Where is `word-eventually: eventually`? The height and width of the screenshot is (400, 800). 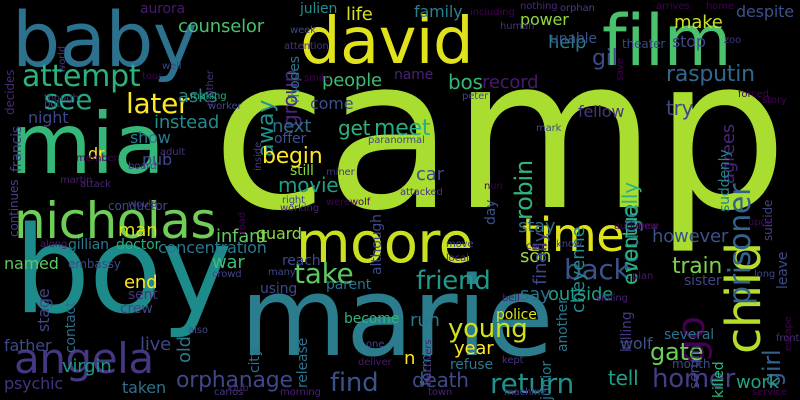 word-eventually: eventually is located at coordinates (630, 233).